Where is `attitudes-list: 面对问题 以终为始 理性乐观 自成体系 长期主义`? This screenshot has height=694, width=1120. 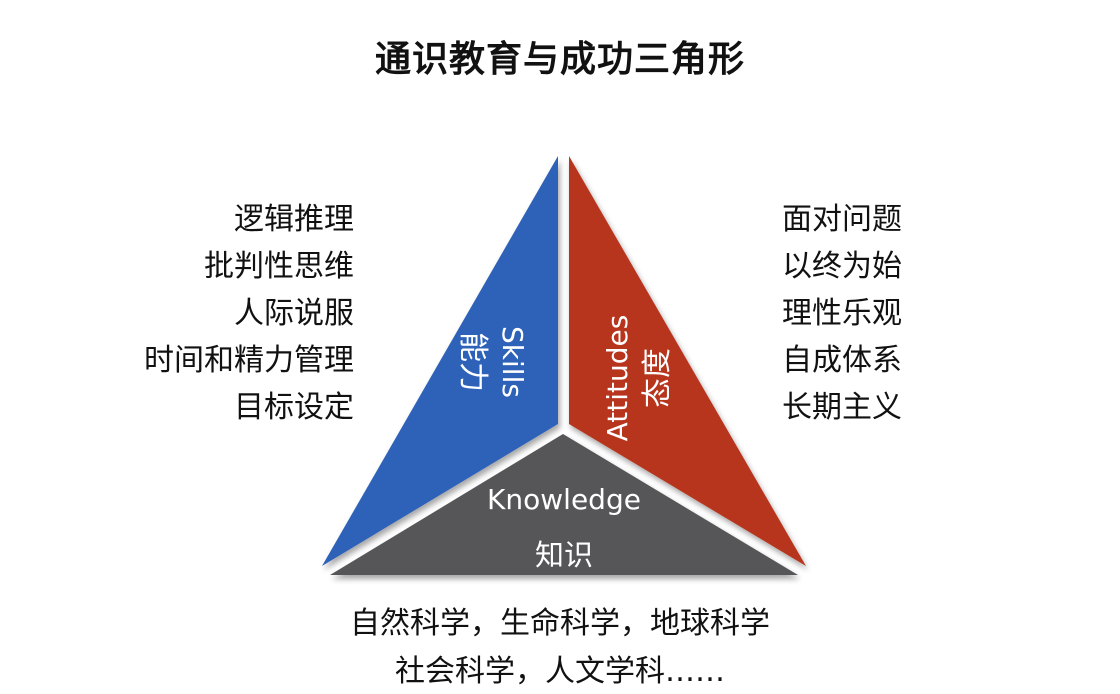 attitudes-list: 面对问题 以终为始 理性乐观 自成体系 长期主义 is located at coordinates (842, 313).